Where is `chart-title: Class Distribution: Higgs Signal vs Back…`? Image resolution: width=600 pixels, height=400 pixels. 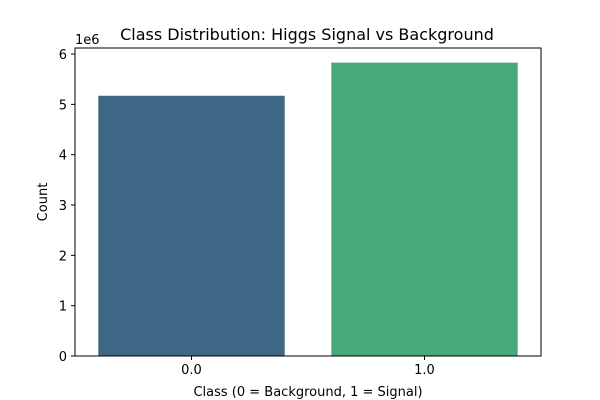 chart-title: Class Distribution: Higgs Signal vs Back… is located at coordinates (307, 34).